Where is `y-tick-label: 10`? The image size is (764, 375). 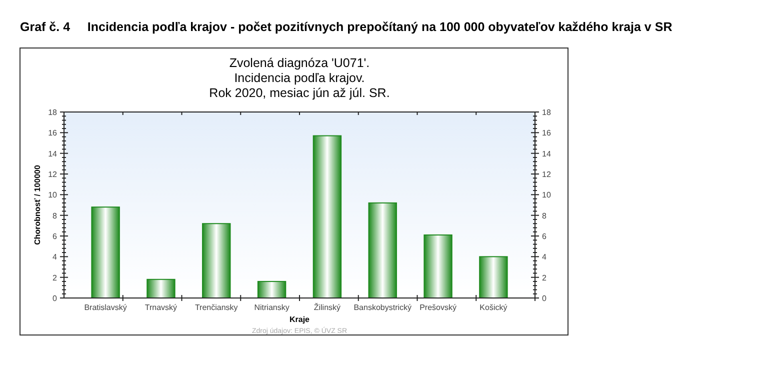 y-tick-label: 10 is located at coordinates (53, 195).